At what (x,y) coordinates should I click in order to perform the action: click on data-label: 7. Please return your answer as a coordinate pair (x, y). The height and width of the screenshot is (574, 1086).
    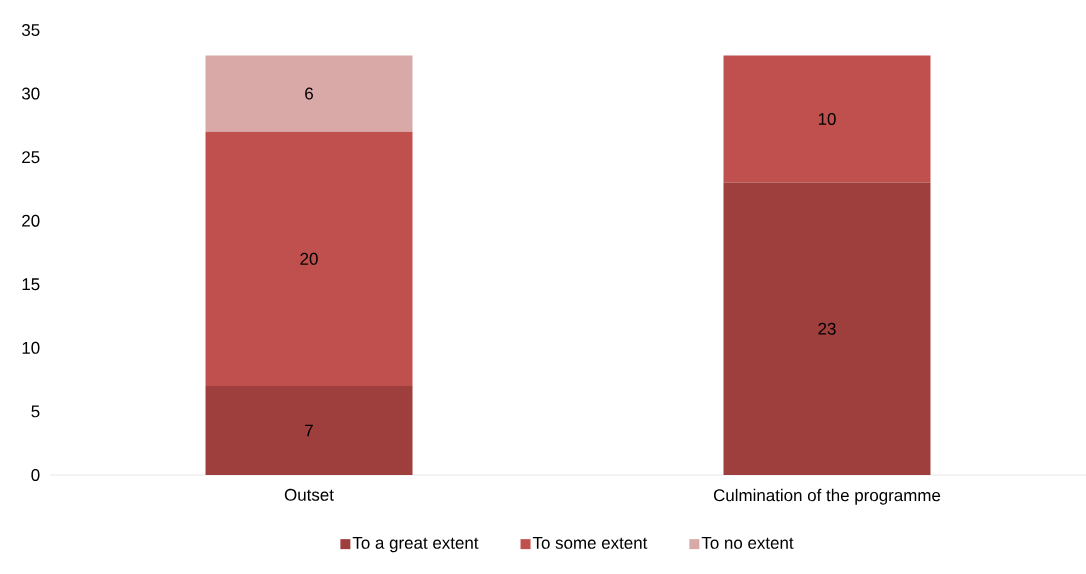
    Looking at the image, I should click on (309, 430).